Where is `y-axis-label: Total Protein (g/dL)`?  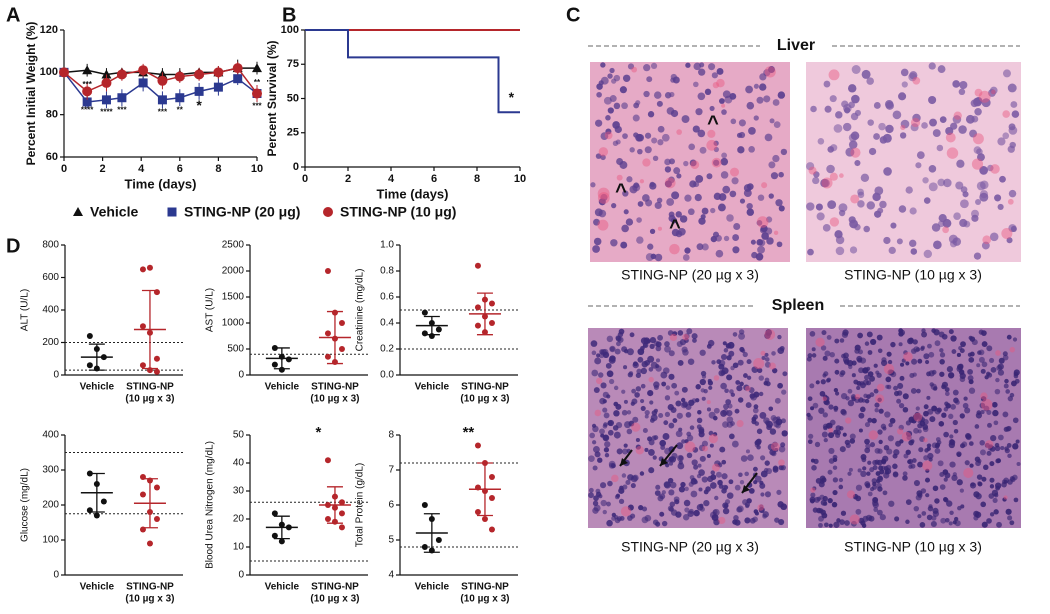
y-axis-label: Total Protein (g/dL) is located at coordinates (360, 505).